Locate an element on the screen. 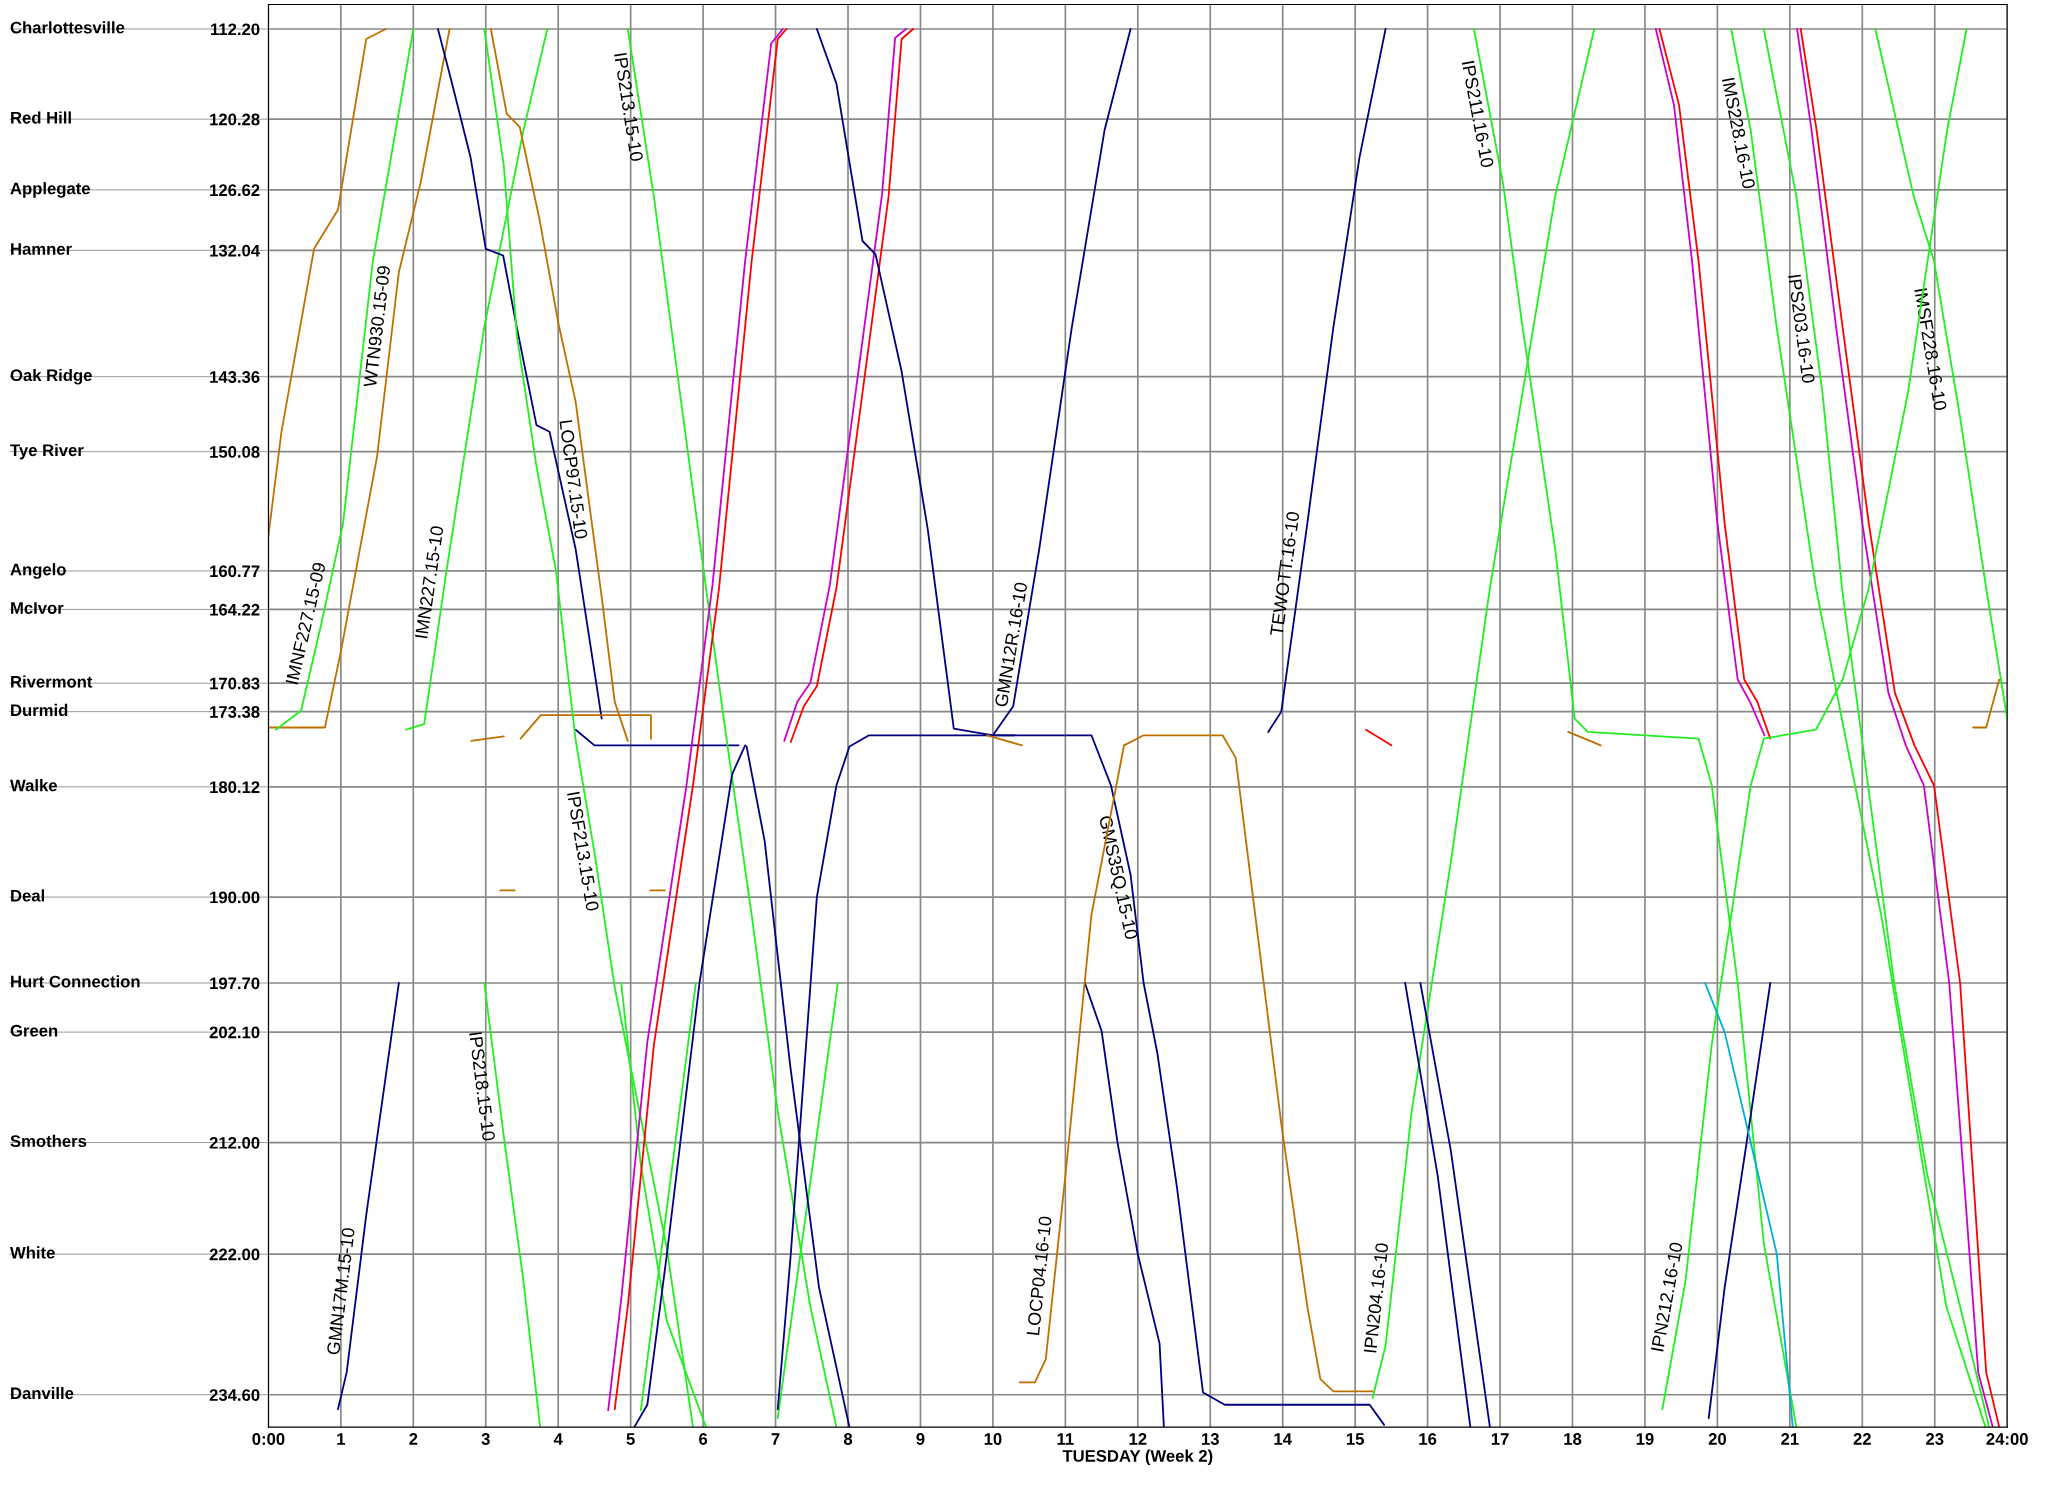  x-tick-label: 20 is located at coordinates (1717, 1439).